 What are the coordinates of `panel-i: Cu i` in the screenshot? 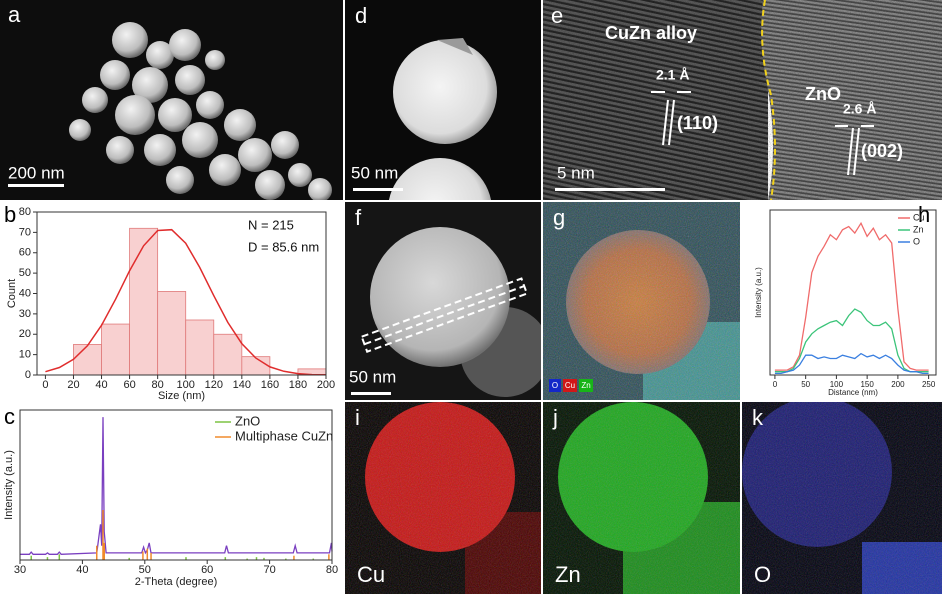 It's located at (443, 498).